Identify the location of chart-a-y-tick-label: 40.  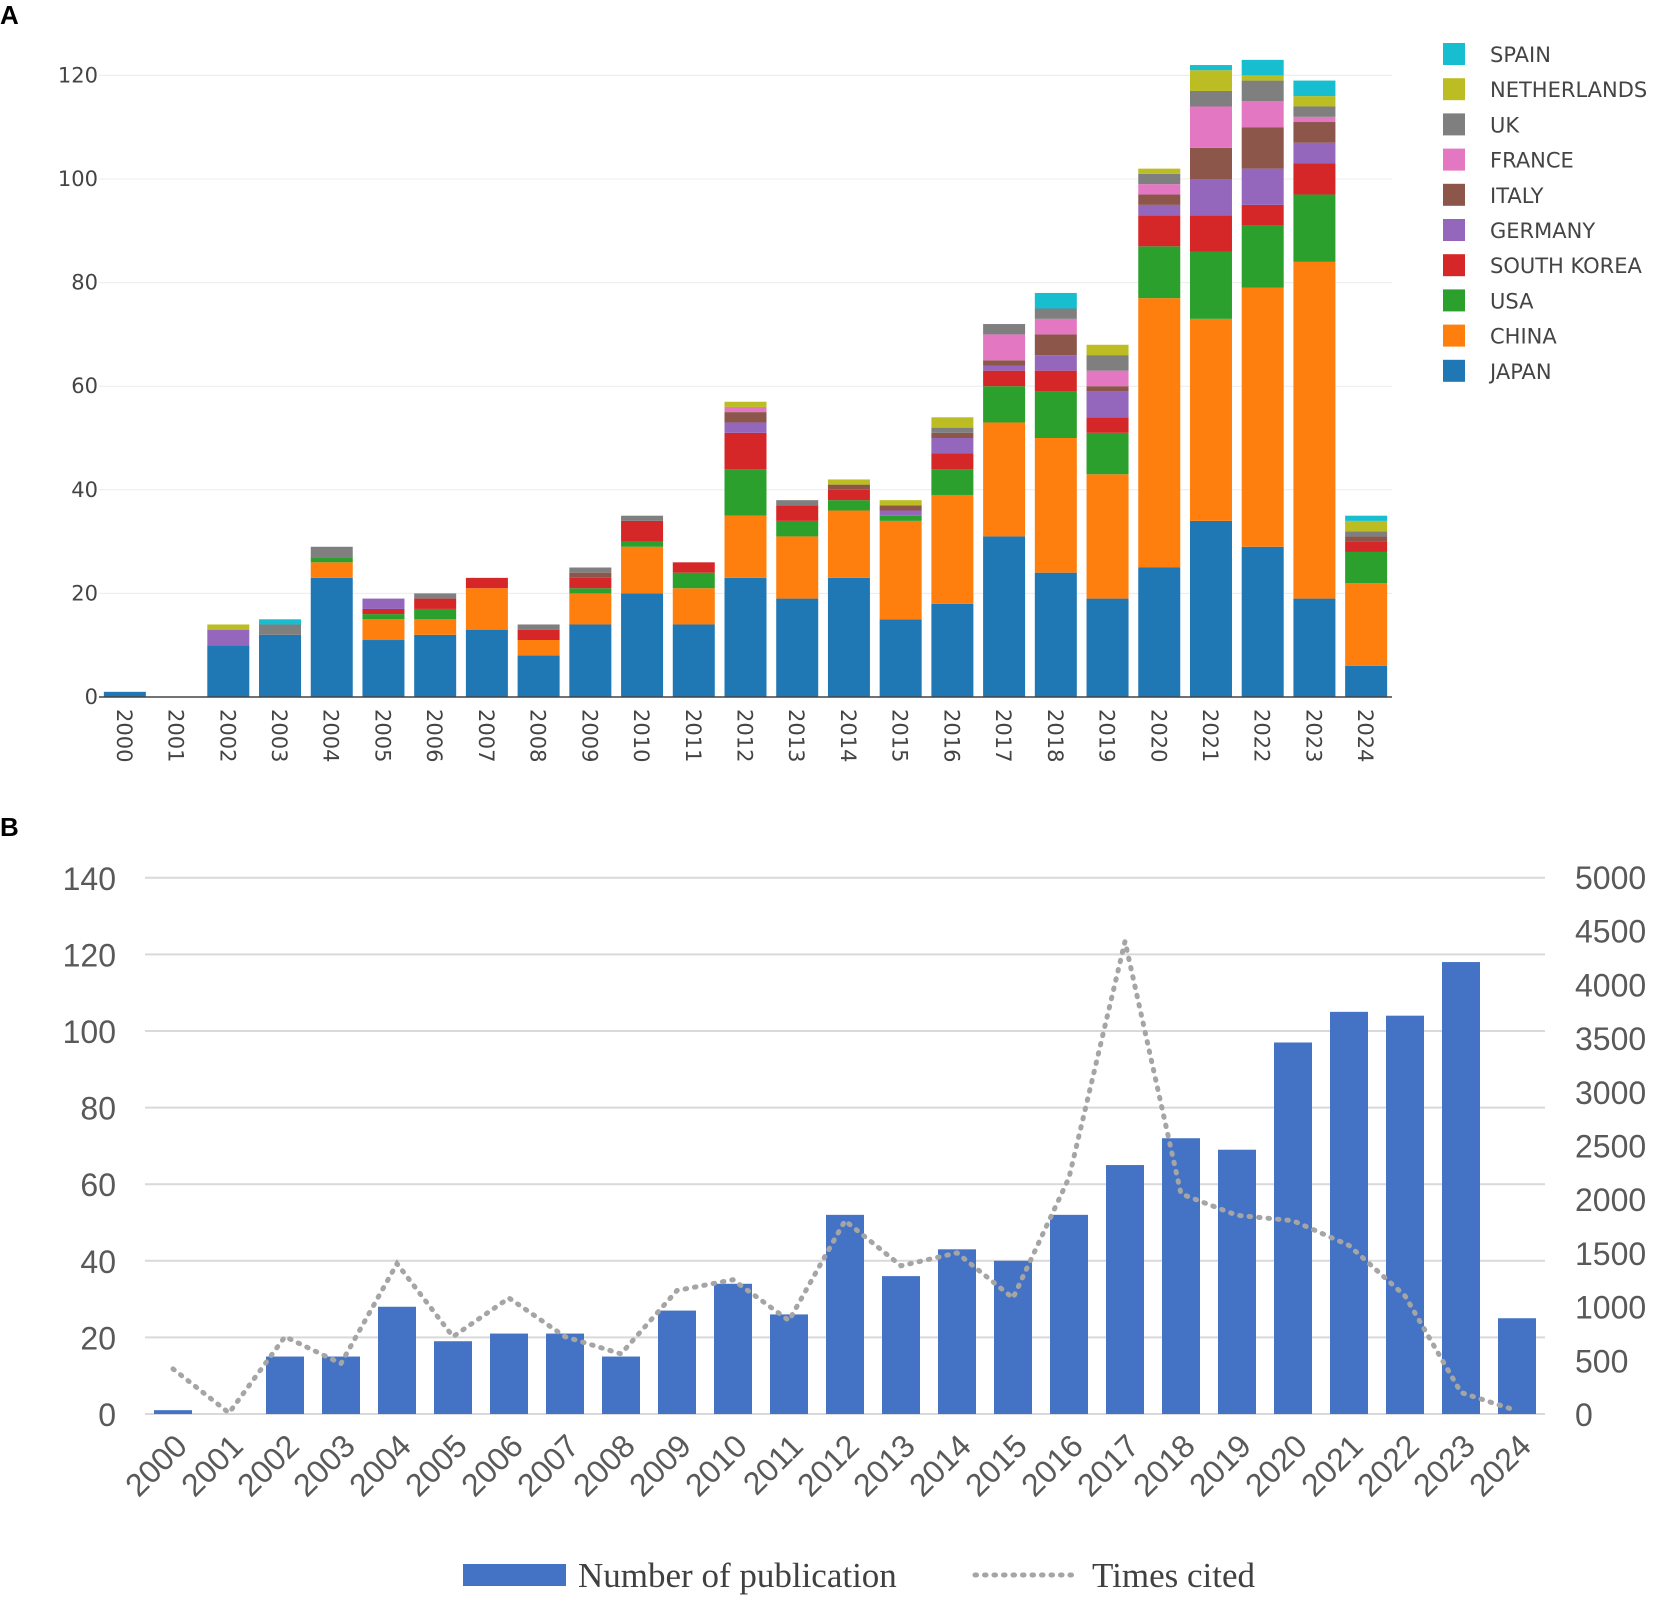
(84, 490).